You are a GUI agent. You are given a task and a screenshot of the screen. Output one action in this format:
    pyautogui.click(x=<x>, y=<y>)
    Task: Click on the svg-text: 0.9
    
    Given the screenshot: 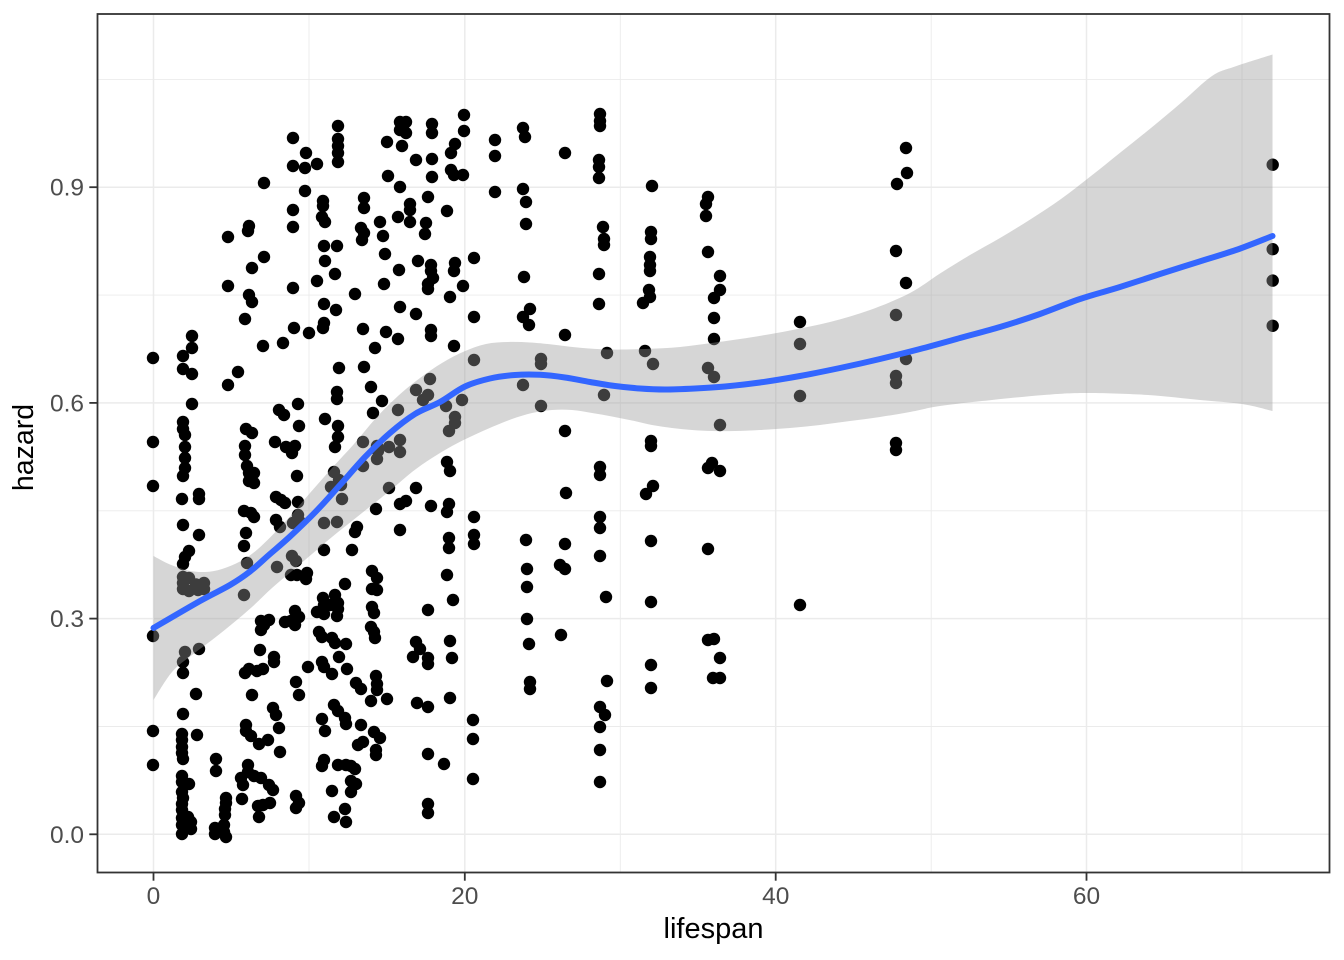 What is the action you would take?
    pyautogui.click(x=67, y=188)
    